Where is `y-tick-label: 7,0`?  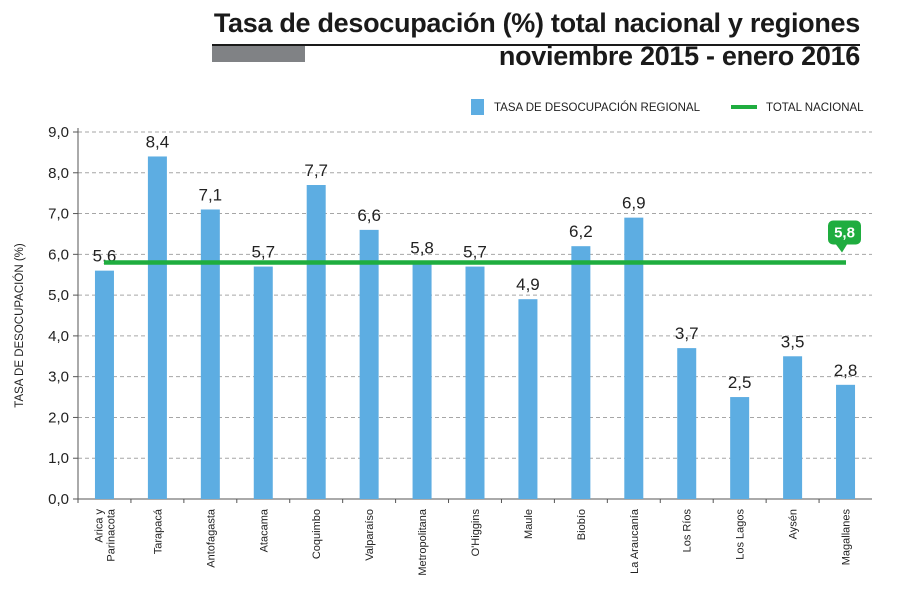
y-tick-label: 7,0 is located at coordinates (58, 214).